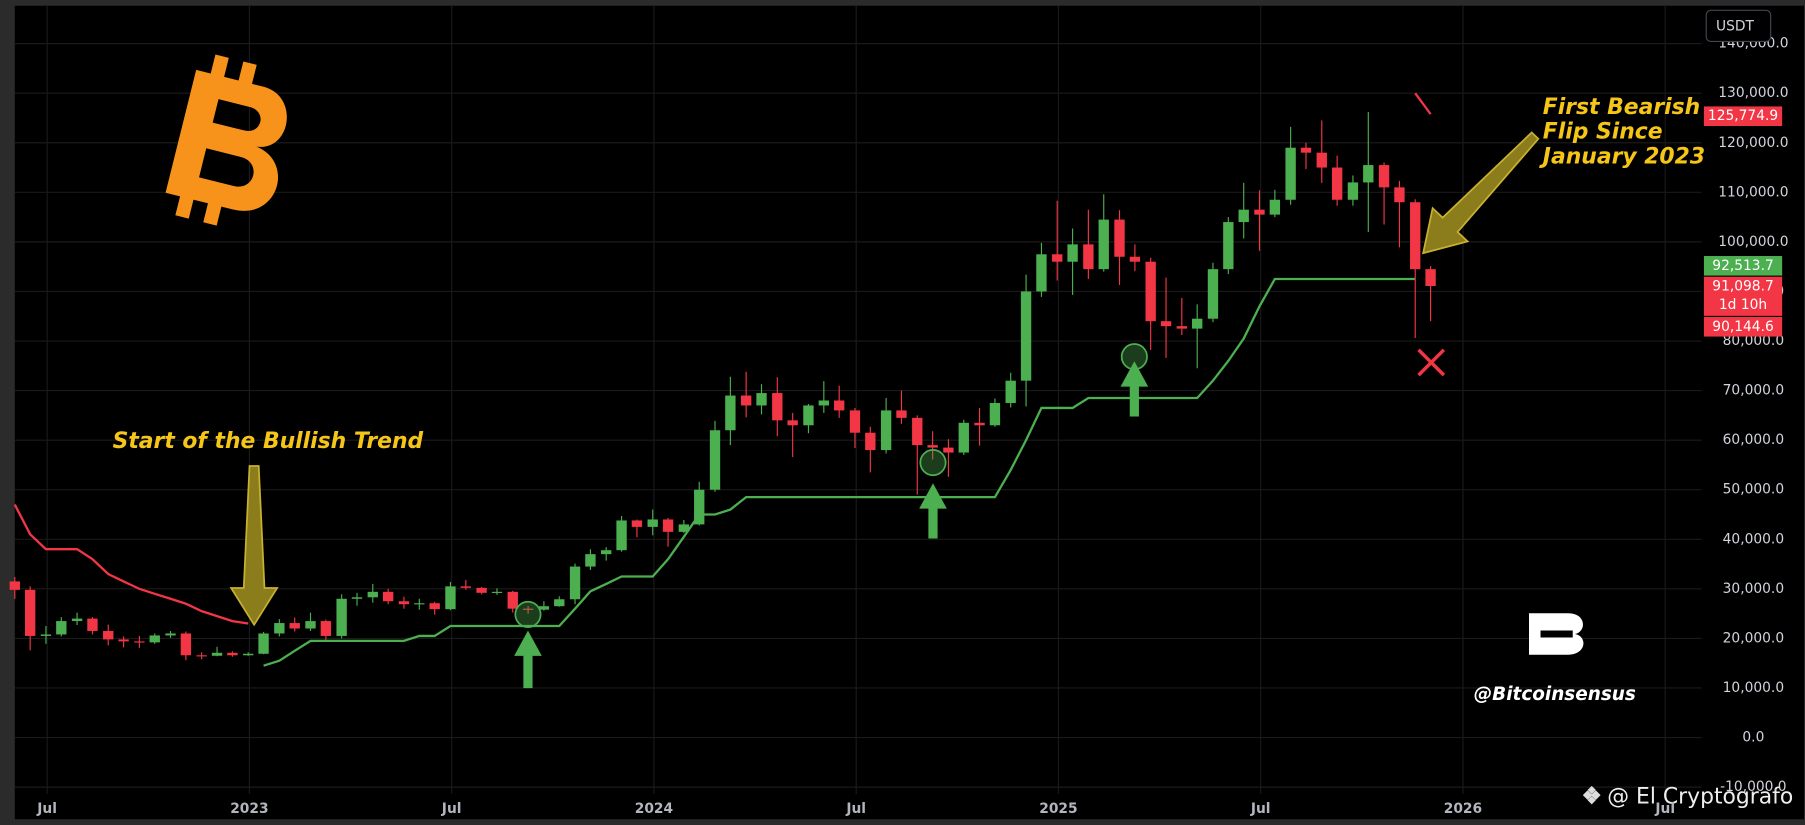 Image resolution: width=1805 pixels, height=825 pixels. What do you see at coordinates (1753, 738) in the screenshot?
I see `y-tick-label: 0.0` at bounding box center [1753, 738].